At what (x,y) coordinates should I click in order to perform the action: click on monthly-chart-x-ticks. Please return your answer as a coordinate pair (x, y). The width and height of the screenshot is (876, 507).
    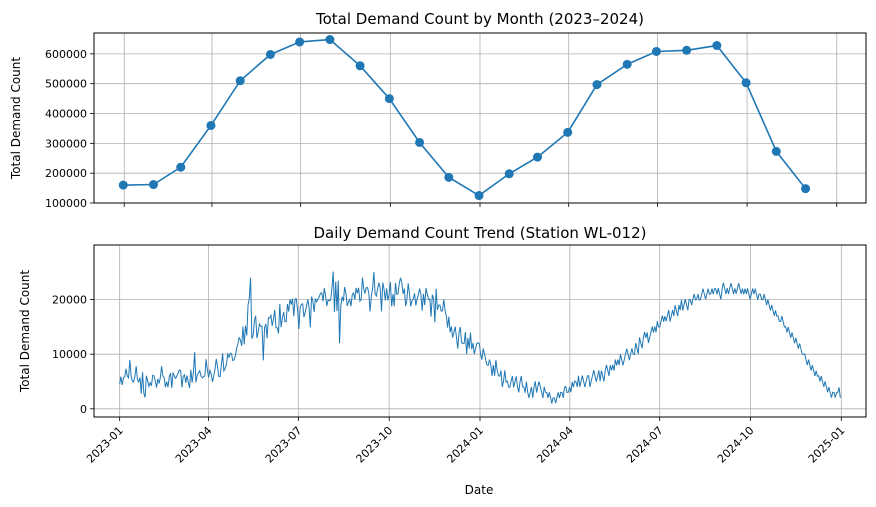
    Looking at the image, I should click on (480, 205).